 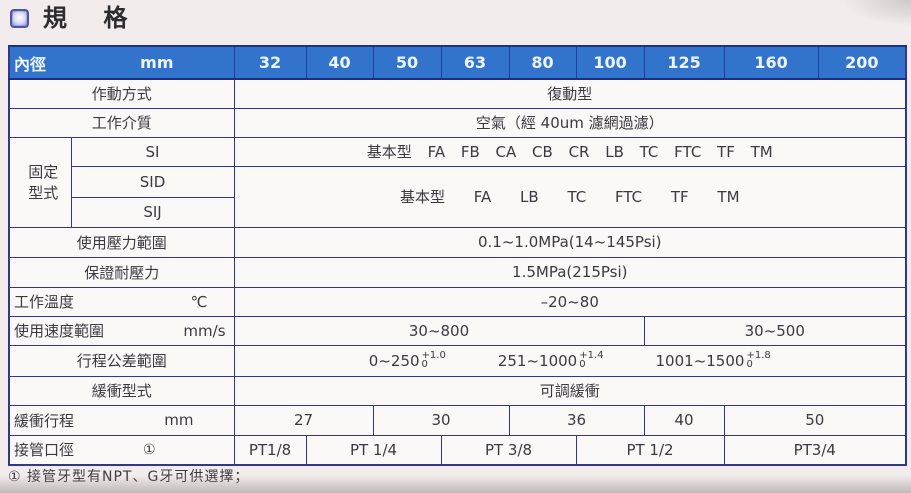 I want to click on temperature-value: –20~80, so click(x=570, y=301).